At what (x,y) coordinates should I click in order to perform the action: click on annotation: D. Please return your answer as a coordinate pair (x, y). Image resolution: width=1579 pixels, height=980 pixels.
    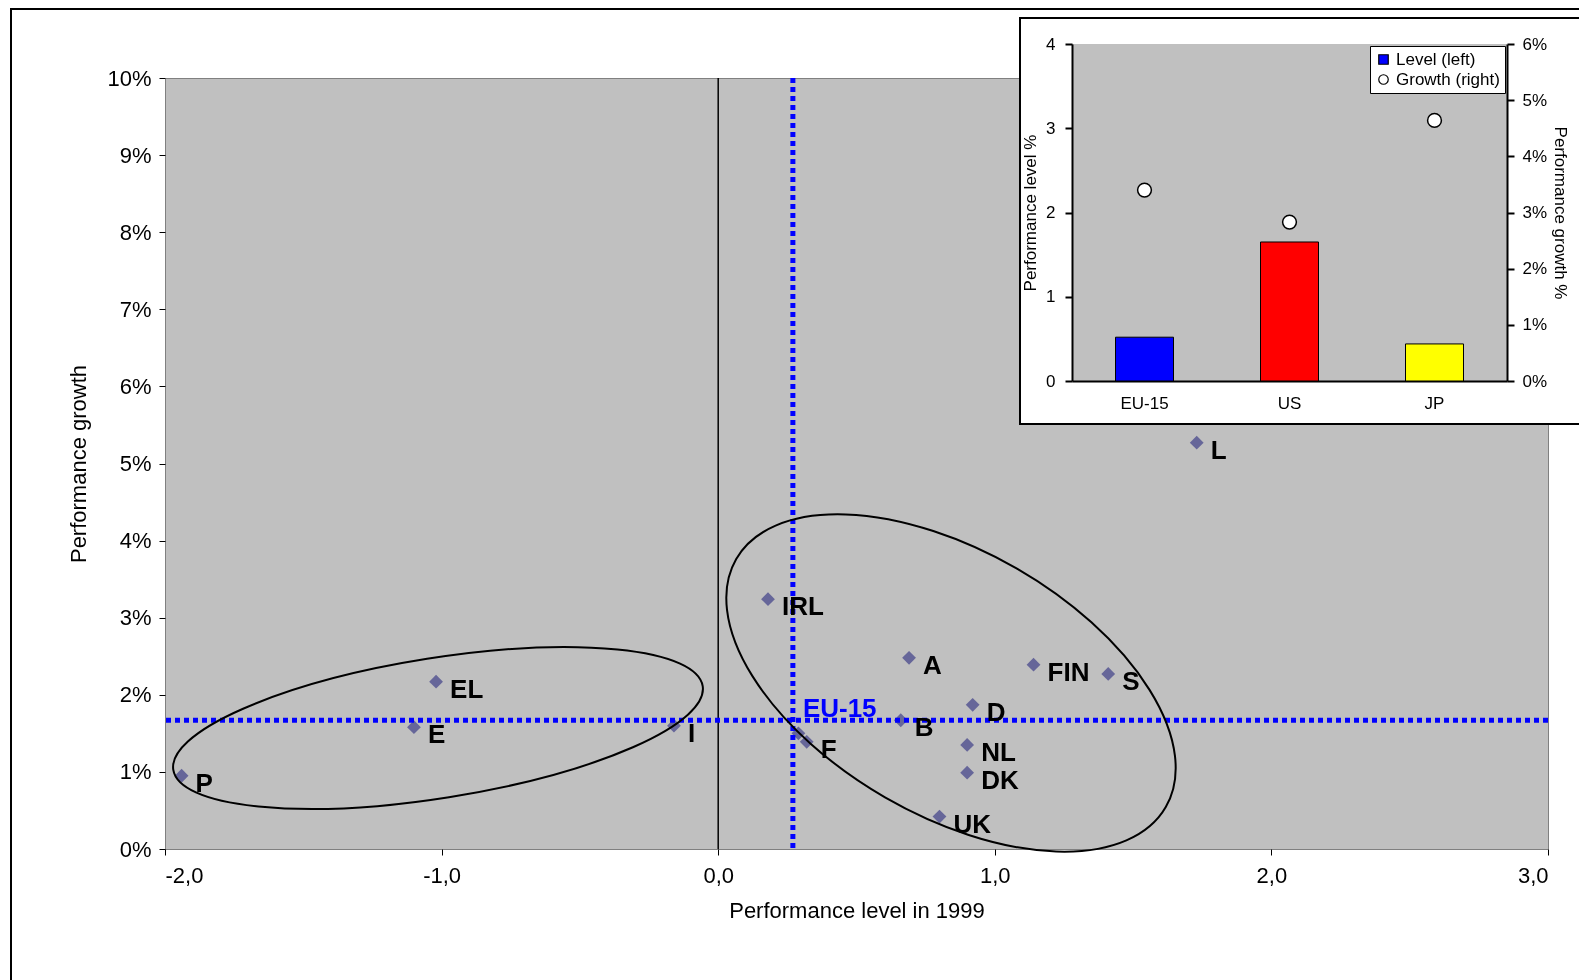
    Looking at the image, I should click on (996, 711).